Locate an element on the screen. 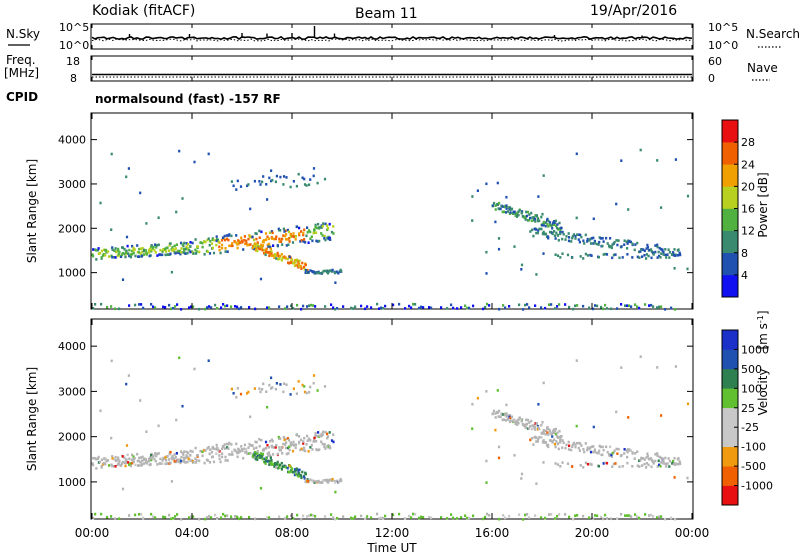 This screenshot has height=554, width=800. power-colorbar-tick-label: 4 is located at coordinates (744, 275).